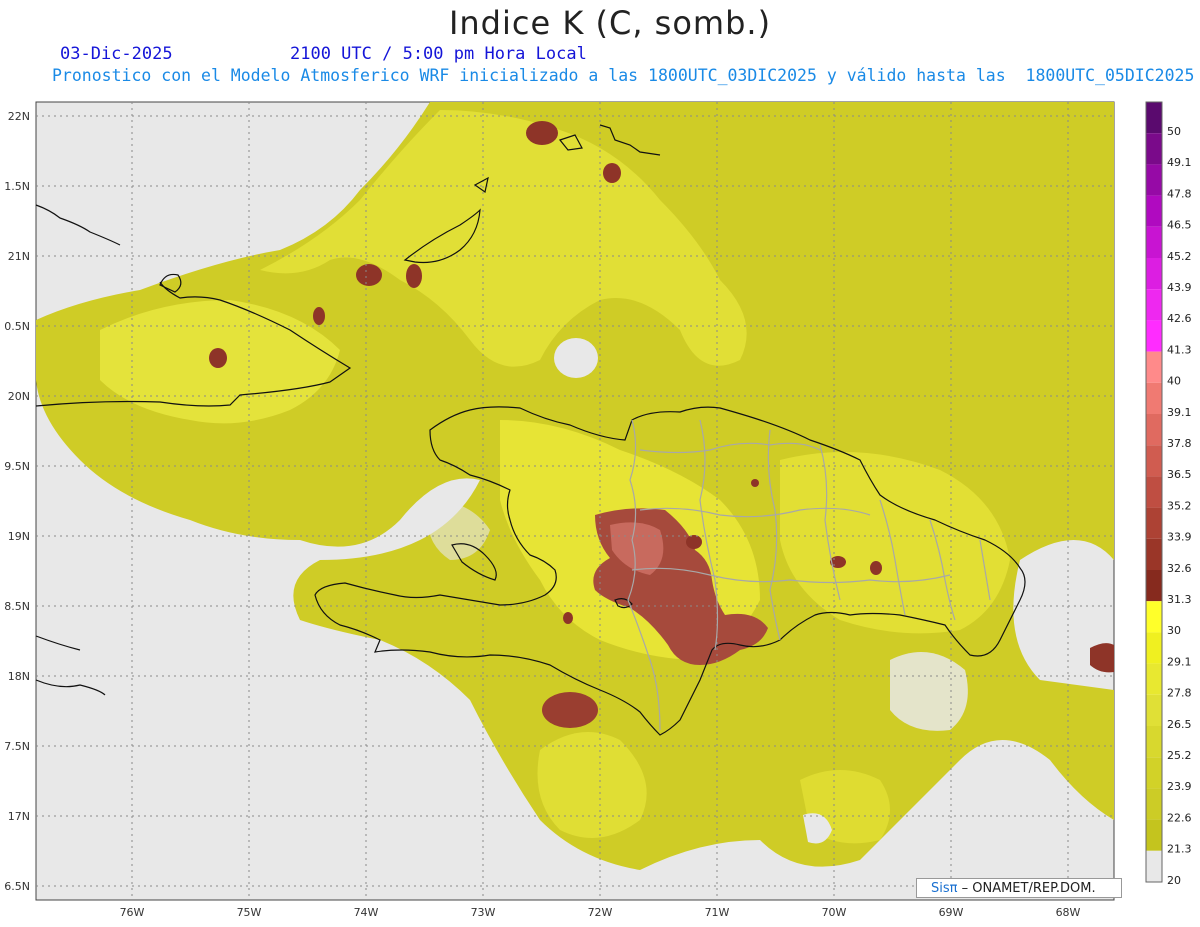 The image size is (1200, 927). Describe the element at coordinates (1179, 443) in the screenshot. I see `colorbar-label: 37.8` at that location.